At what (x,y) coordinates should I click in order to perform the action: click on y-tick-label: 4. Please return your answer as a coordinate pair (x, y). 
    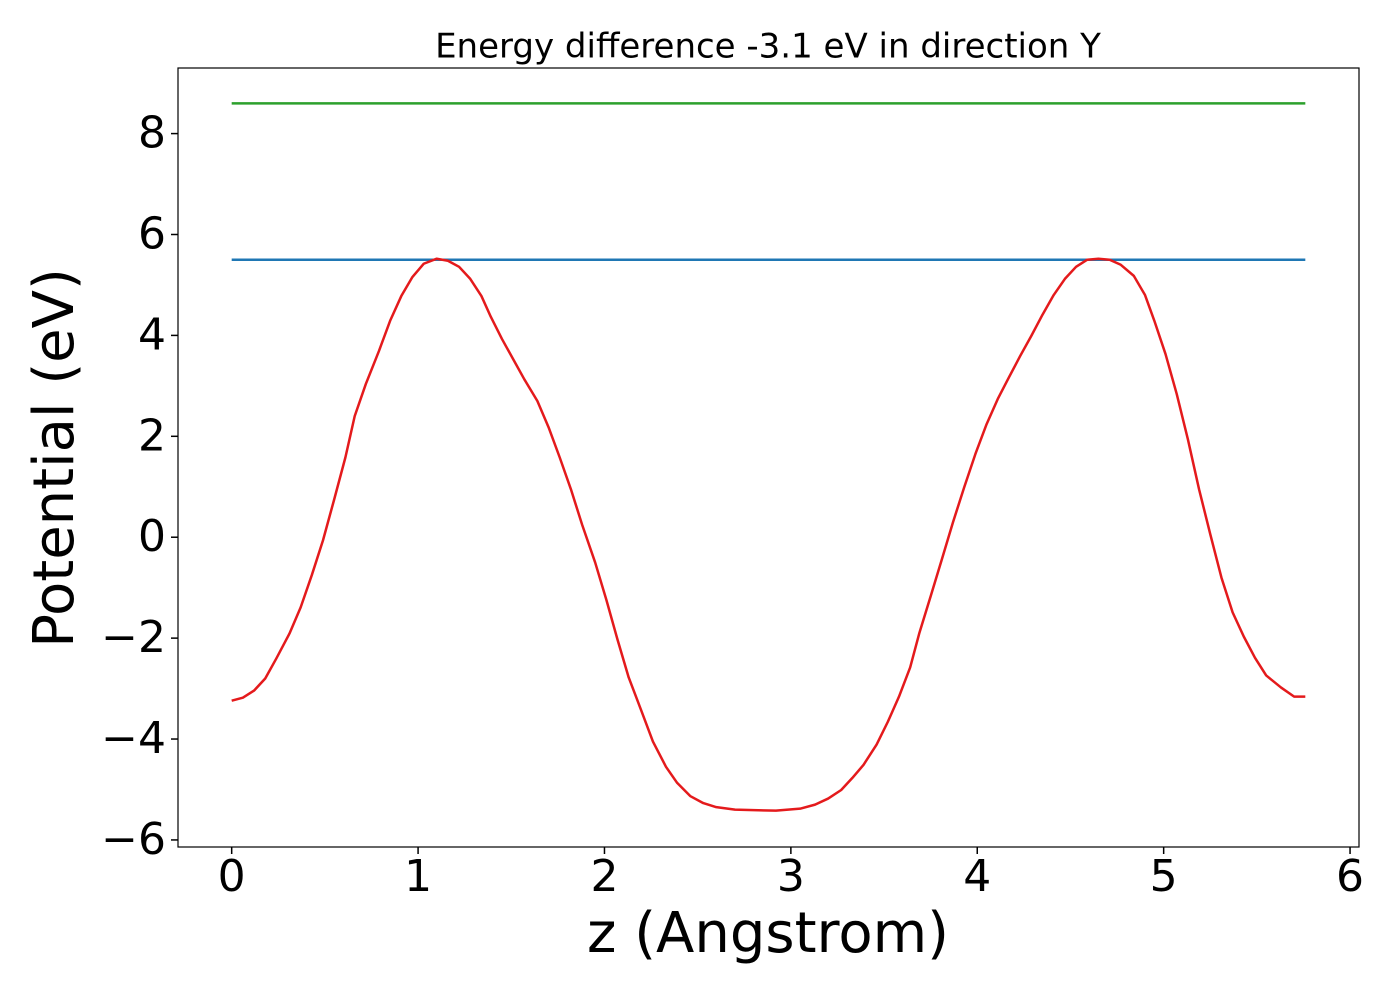
    Looking at the image, I should click on (152, 334).